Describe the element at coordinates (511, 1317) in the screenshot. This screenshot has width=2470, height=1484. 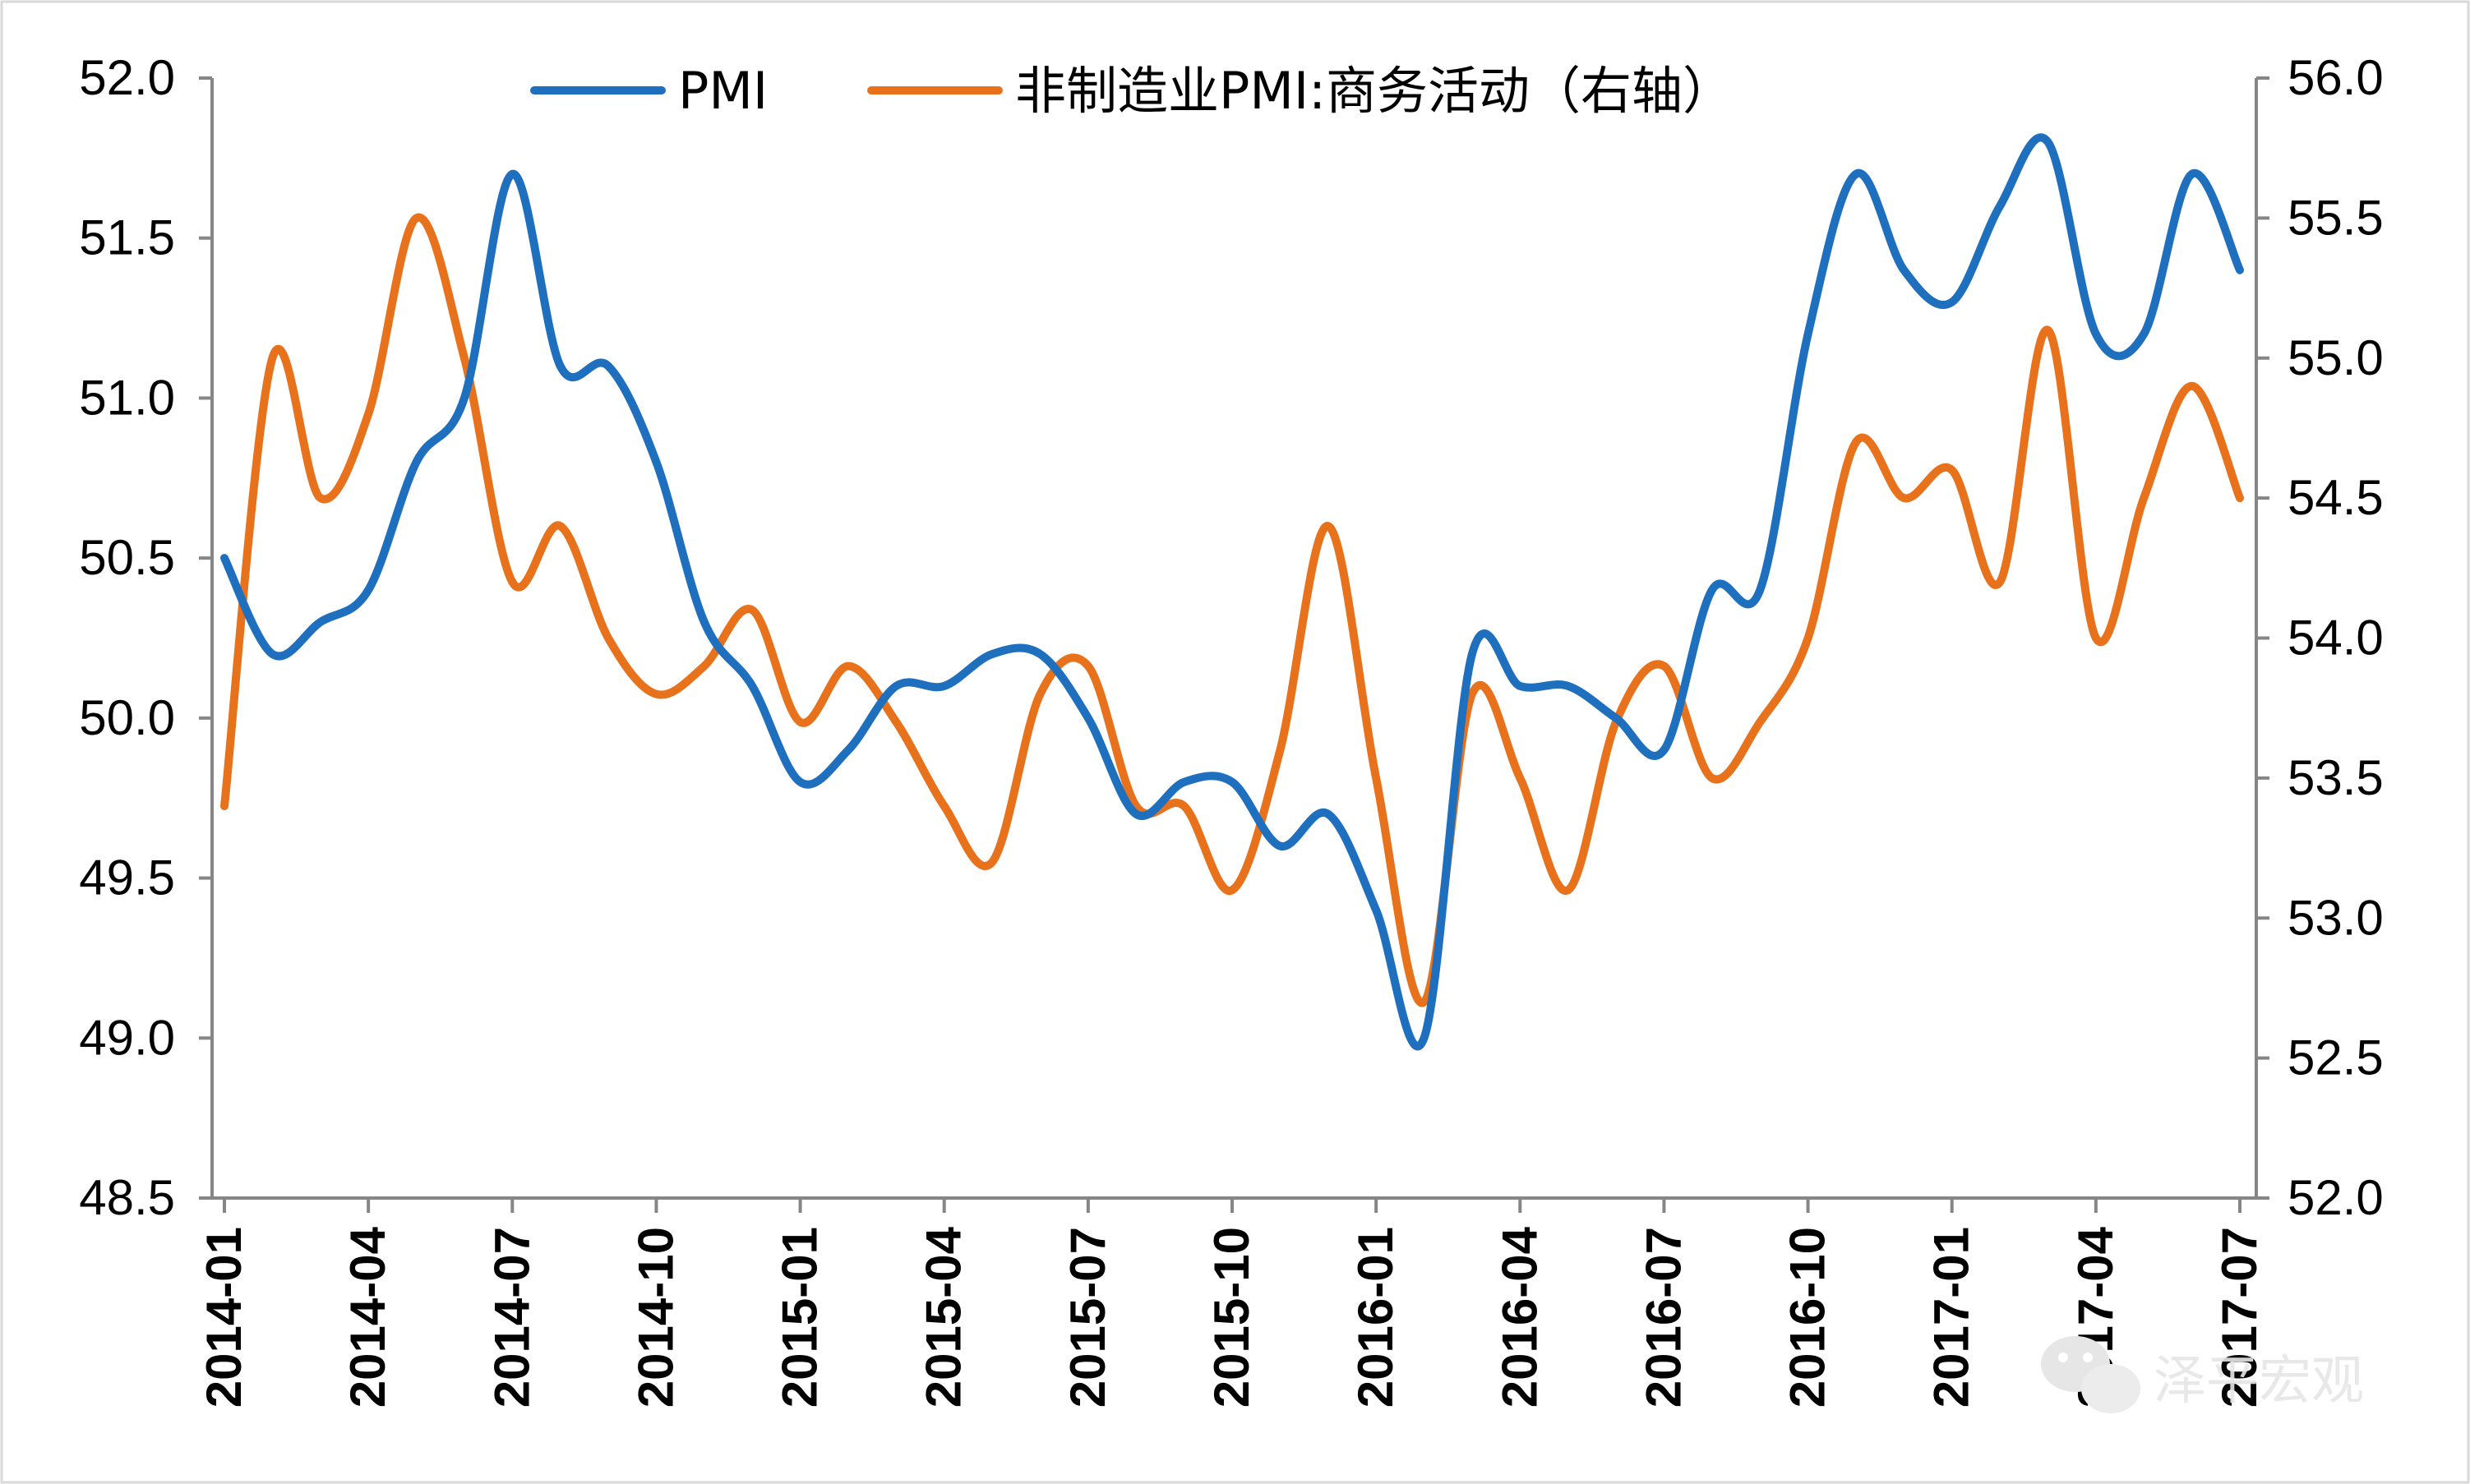
I see `x-tick-label: 2014-07` at that location.